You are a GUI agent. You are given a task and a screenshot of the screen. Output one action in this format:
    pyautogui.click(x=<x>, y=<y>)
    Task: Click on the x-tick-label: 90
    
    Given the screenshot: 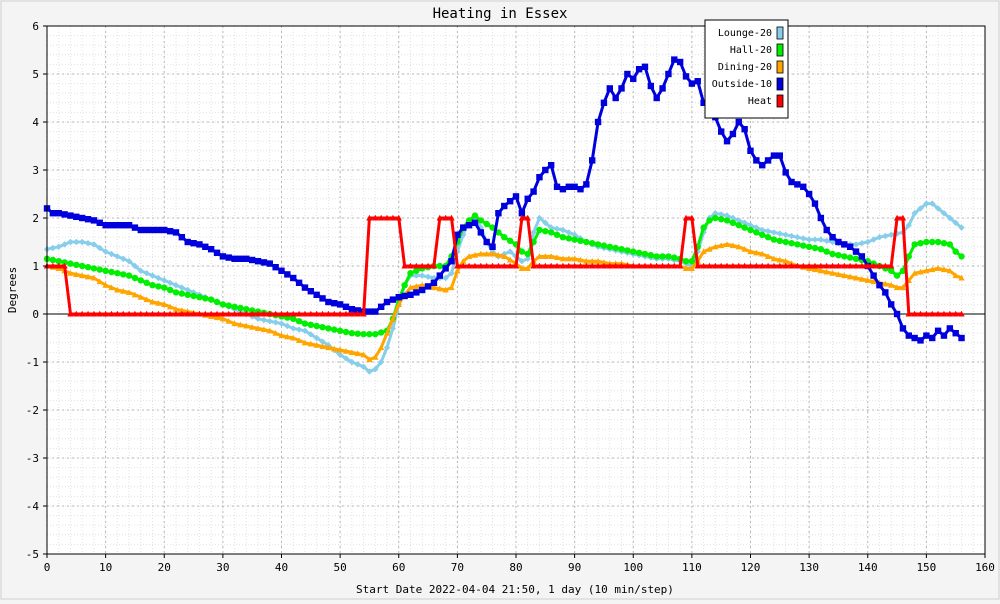 What is the action you would take?
    pyautogui.click(x=574, y=567)
    